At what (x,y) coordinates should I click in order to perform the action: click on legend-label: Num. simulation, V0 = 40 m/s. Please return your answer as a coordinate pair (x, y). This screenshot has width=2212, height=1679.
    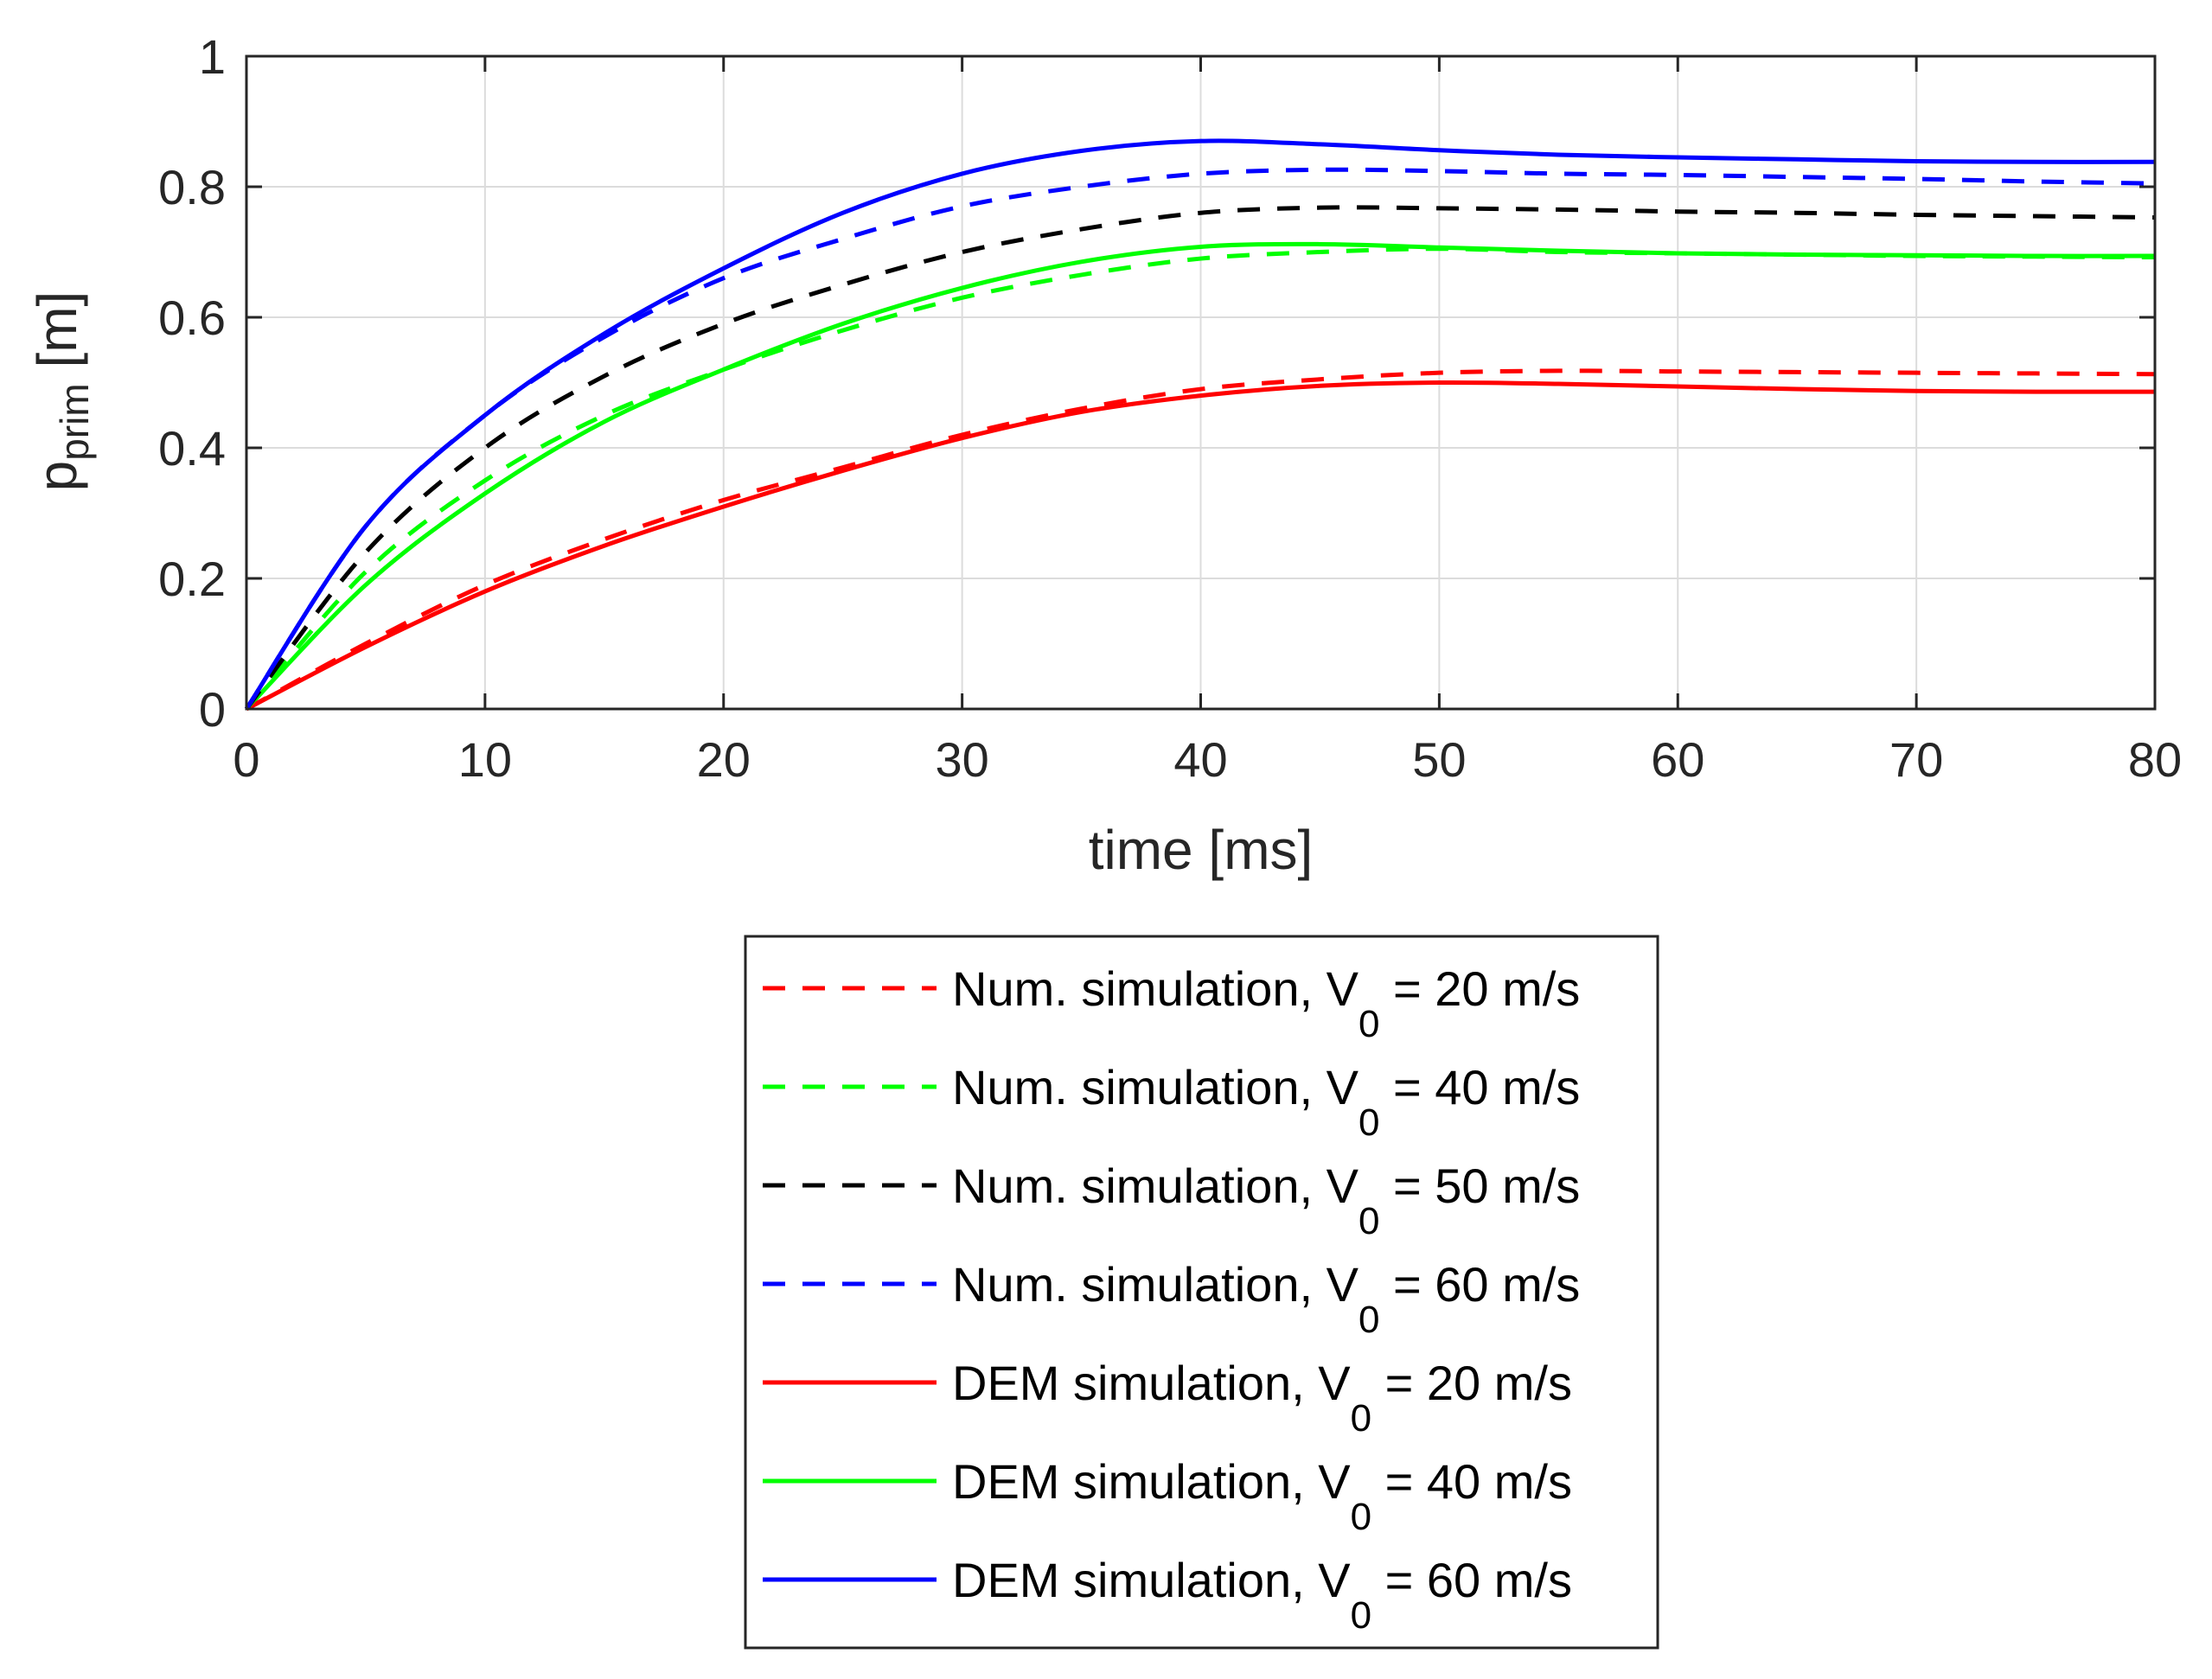
    Looking at the image, I should click on (1266, 1102).